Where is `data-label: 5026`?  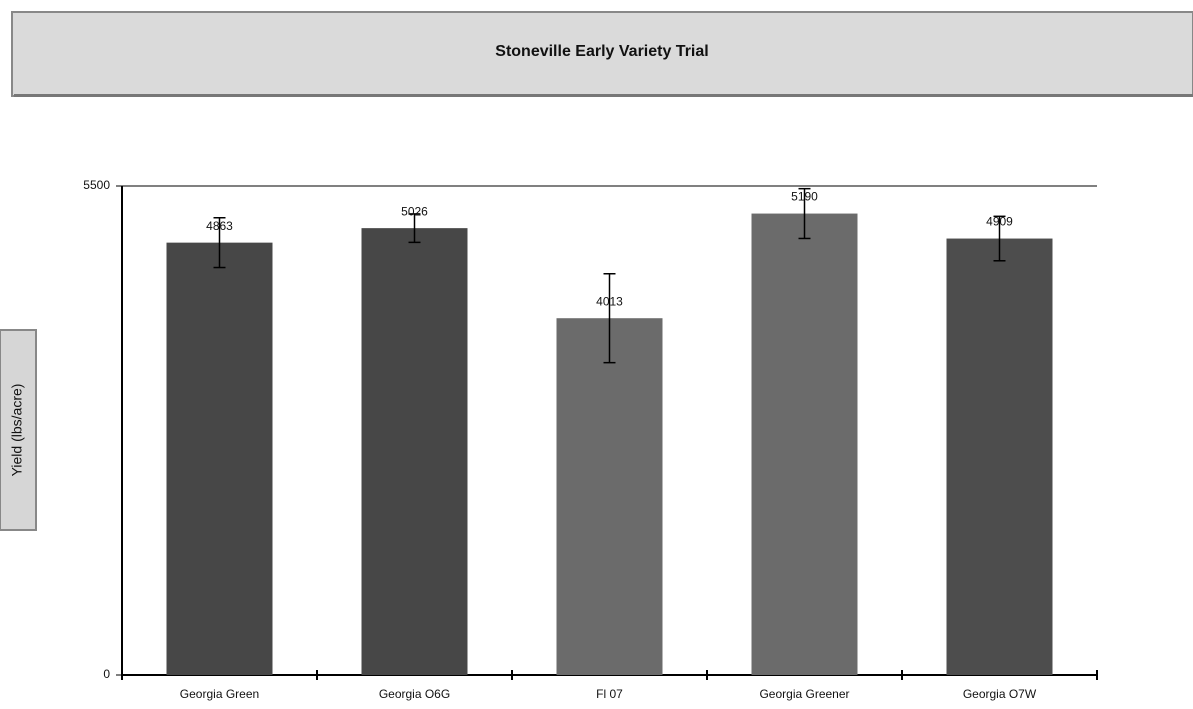
data-label: 5026 is located at coordinates (414, 211).